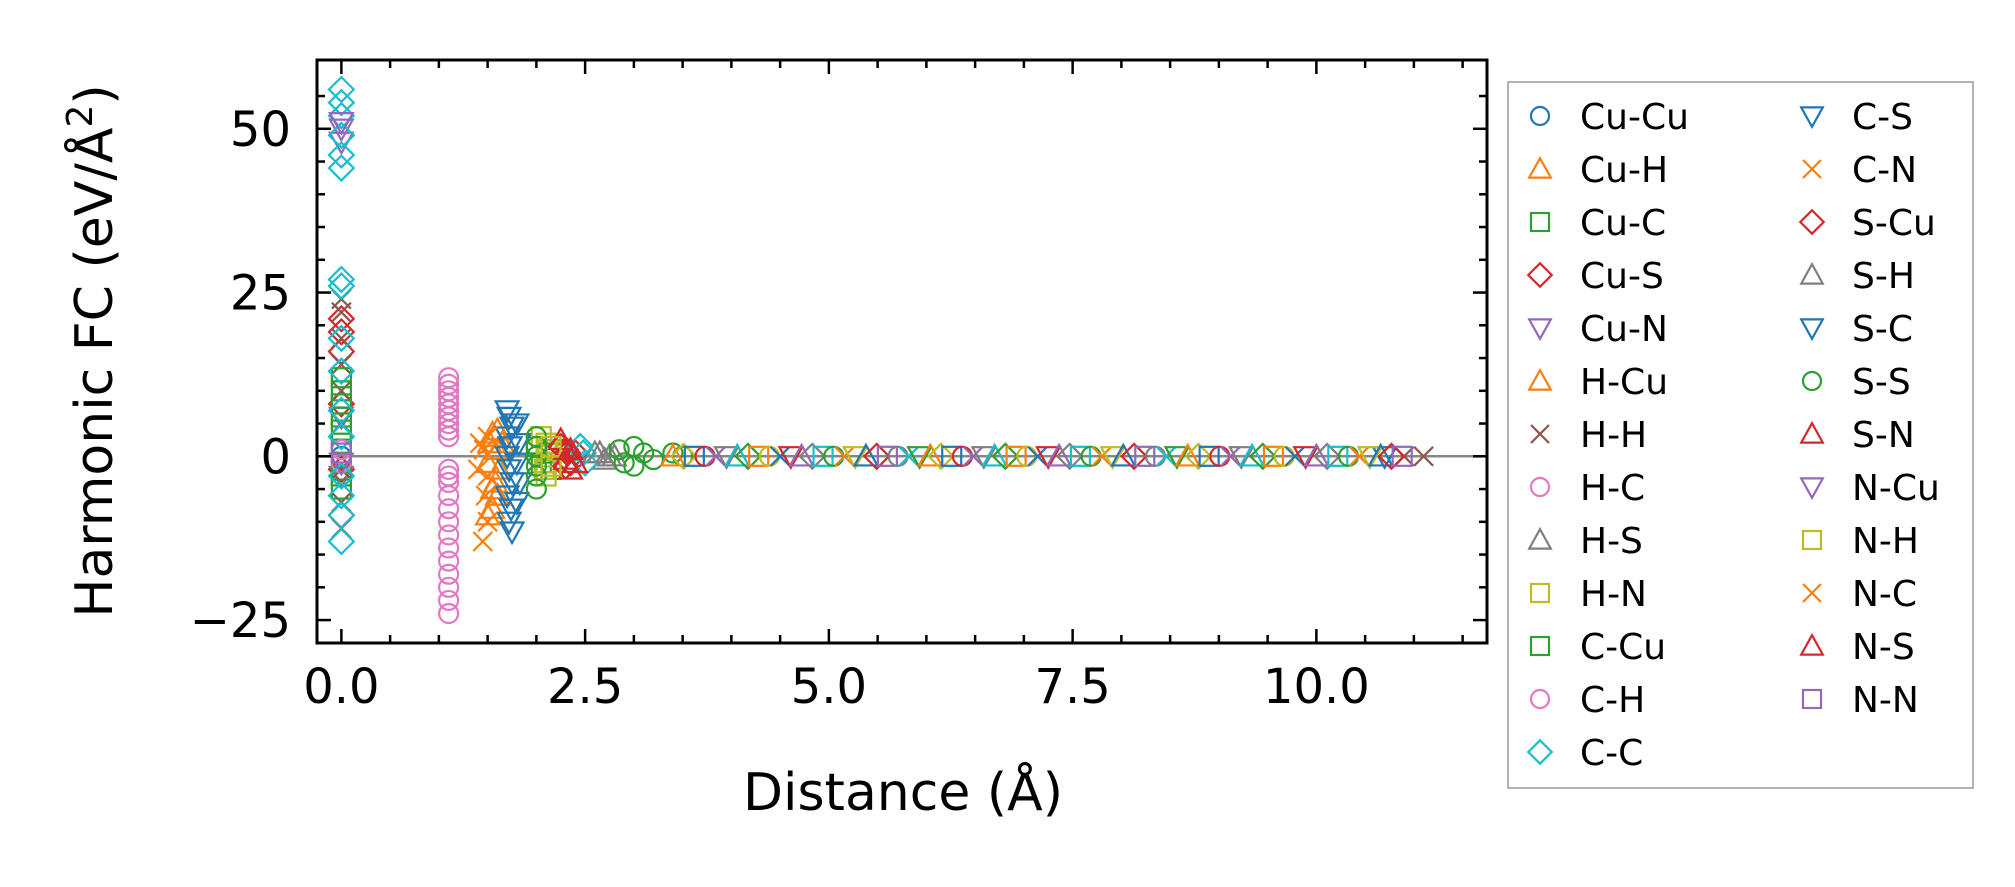 The width and height of the screenshot is (2015, 887). I want to click on legend-item-h-n: H-N, so click(1588, 594).